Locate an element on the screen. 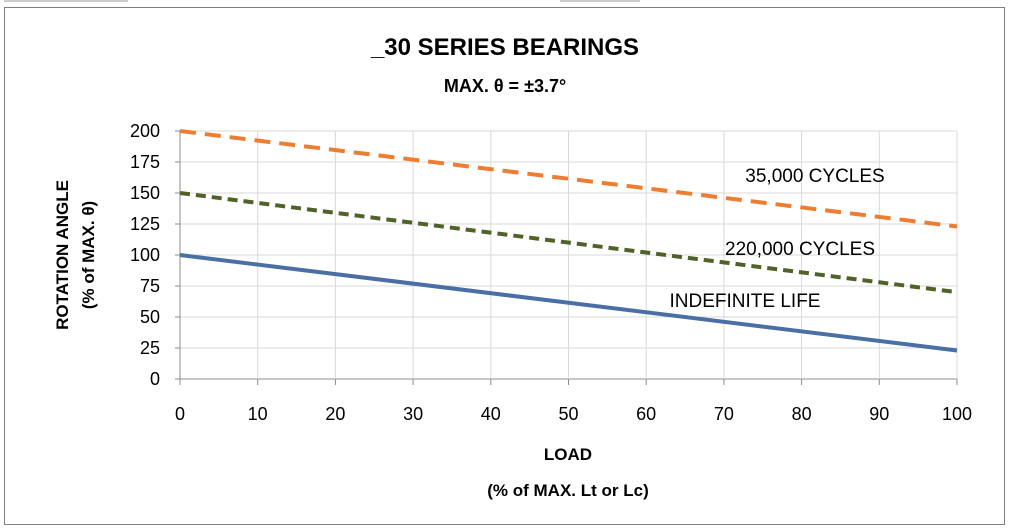  x-tick-label: 70 is located at coordinates (724, 414).